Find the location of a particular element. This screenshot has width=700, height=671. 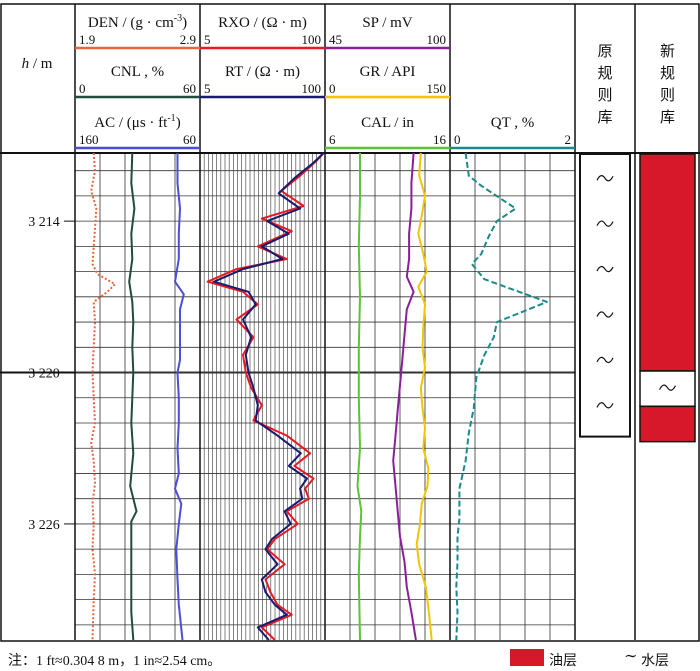

depth-axis-label: h / m is located at coordinates (37, 64).